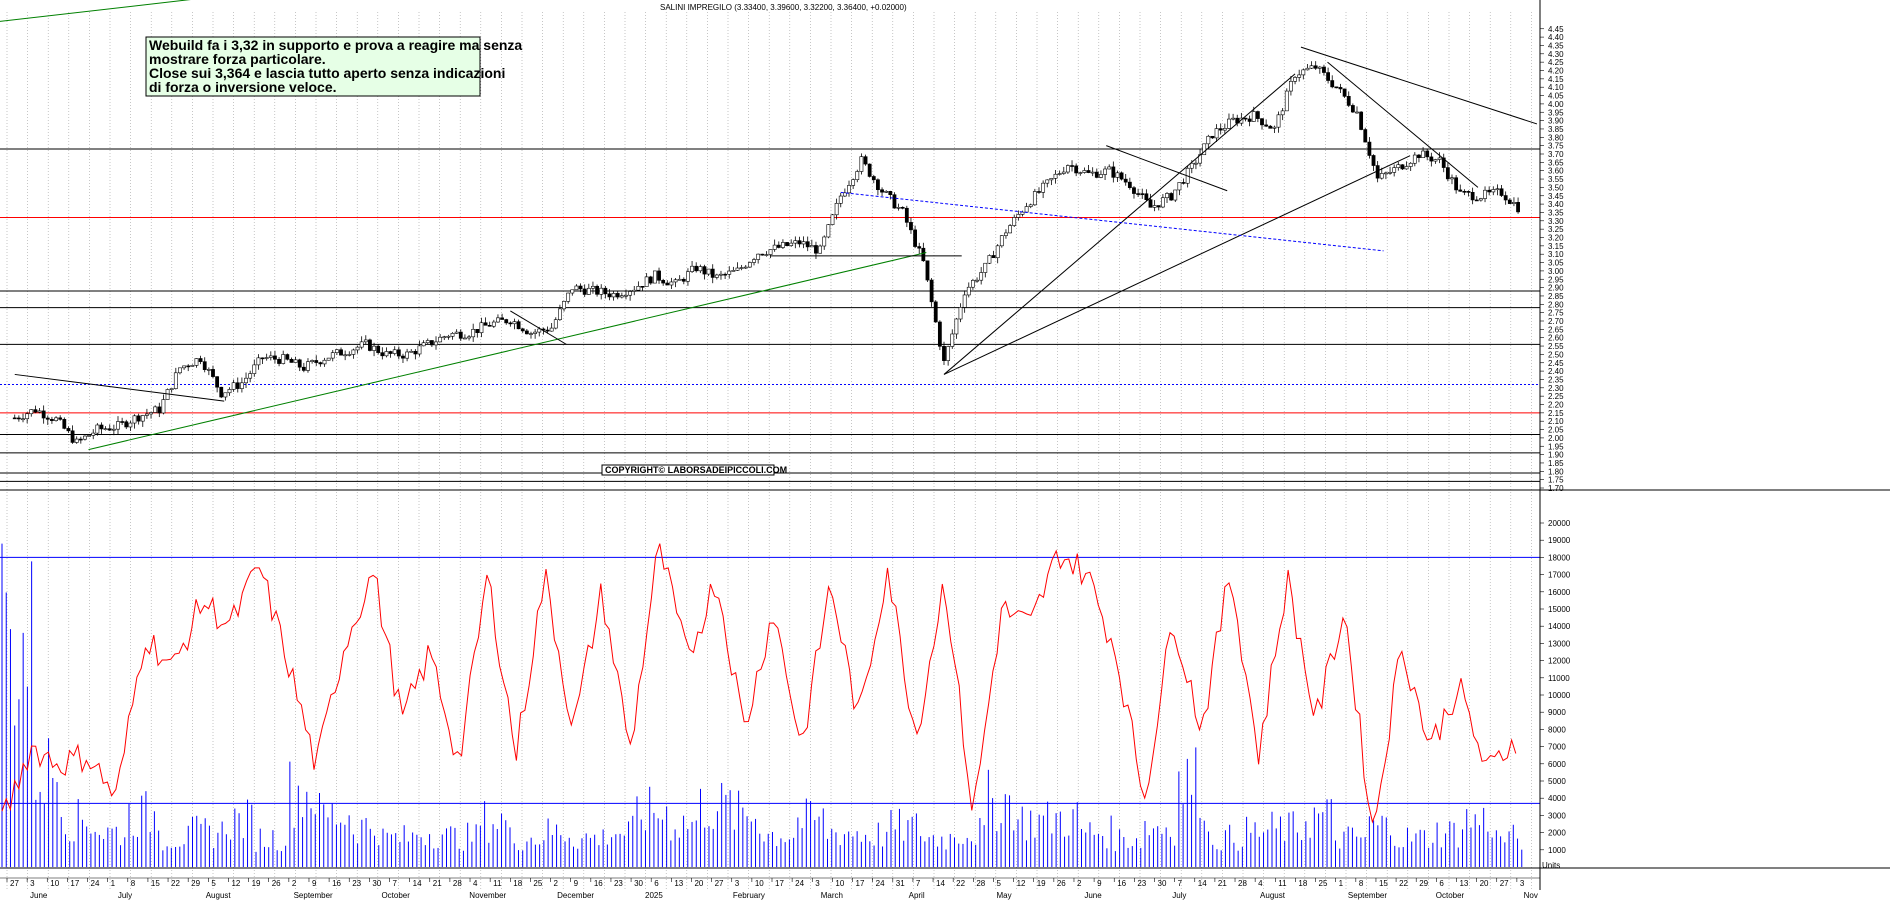 This screenshot has width=1890, height=902. What do you see at coordinates (1556, 29) in the screenshot?
I see `price-tick-label: 4.45` at bounding box center [1556, 29].